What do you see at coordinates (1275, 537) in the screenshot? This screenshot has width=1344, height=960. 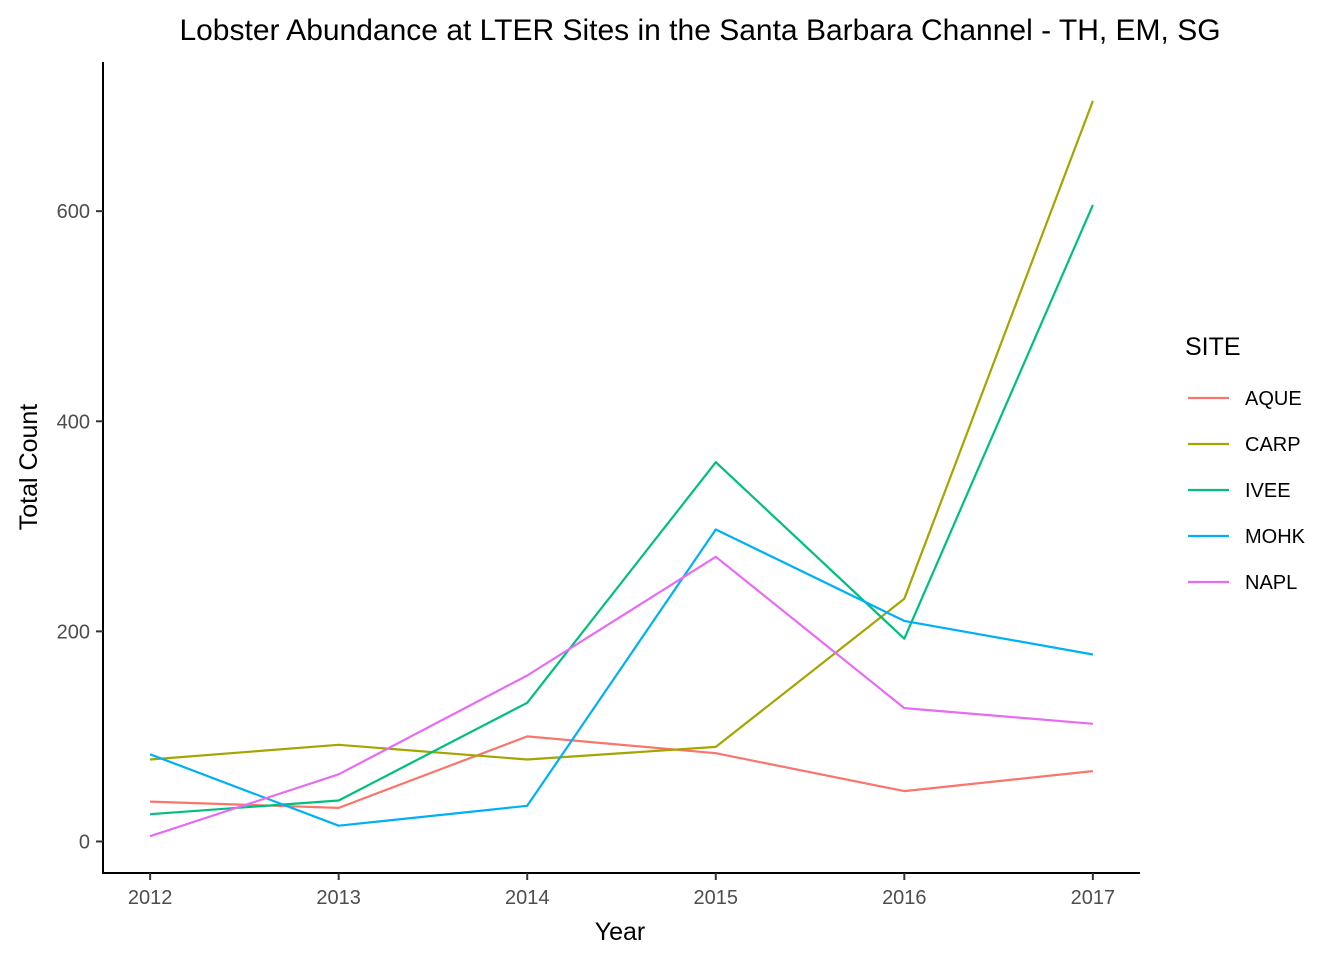 I see `legend-label: MOHK` at bounding box center [1275, 537].